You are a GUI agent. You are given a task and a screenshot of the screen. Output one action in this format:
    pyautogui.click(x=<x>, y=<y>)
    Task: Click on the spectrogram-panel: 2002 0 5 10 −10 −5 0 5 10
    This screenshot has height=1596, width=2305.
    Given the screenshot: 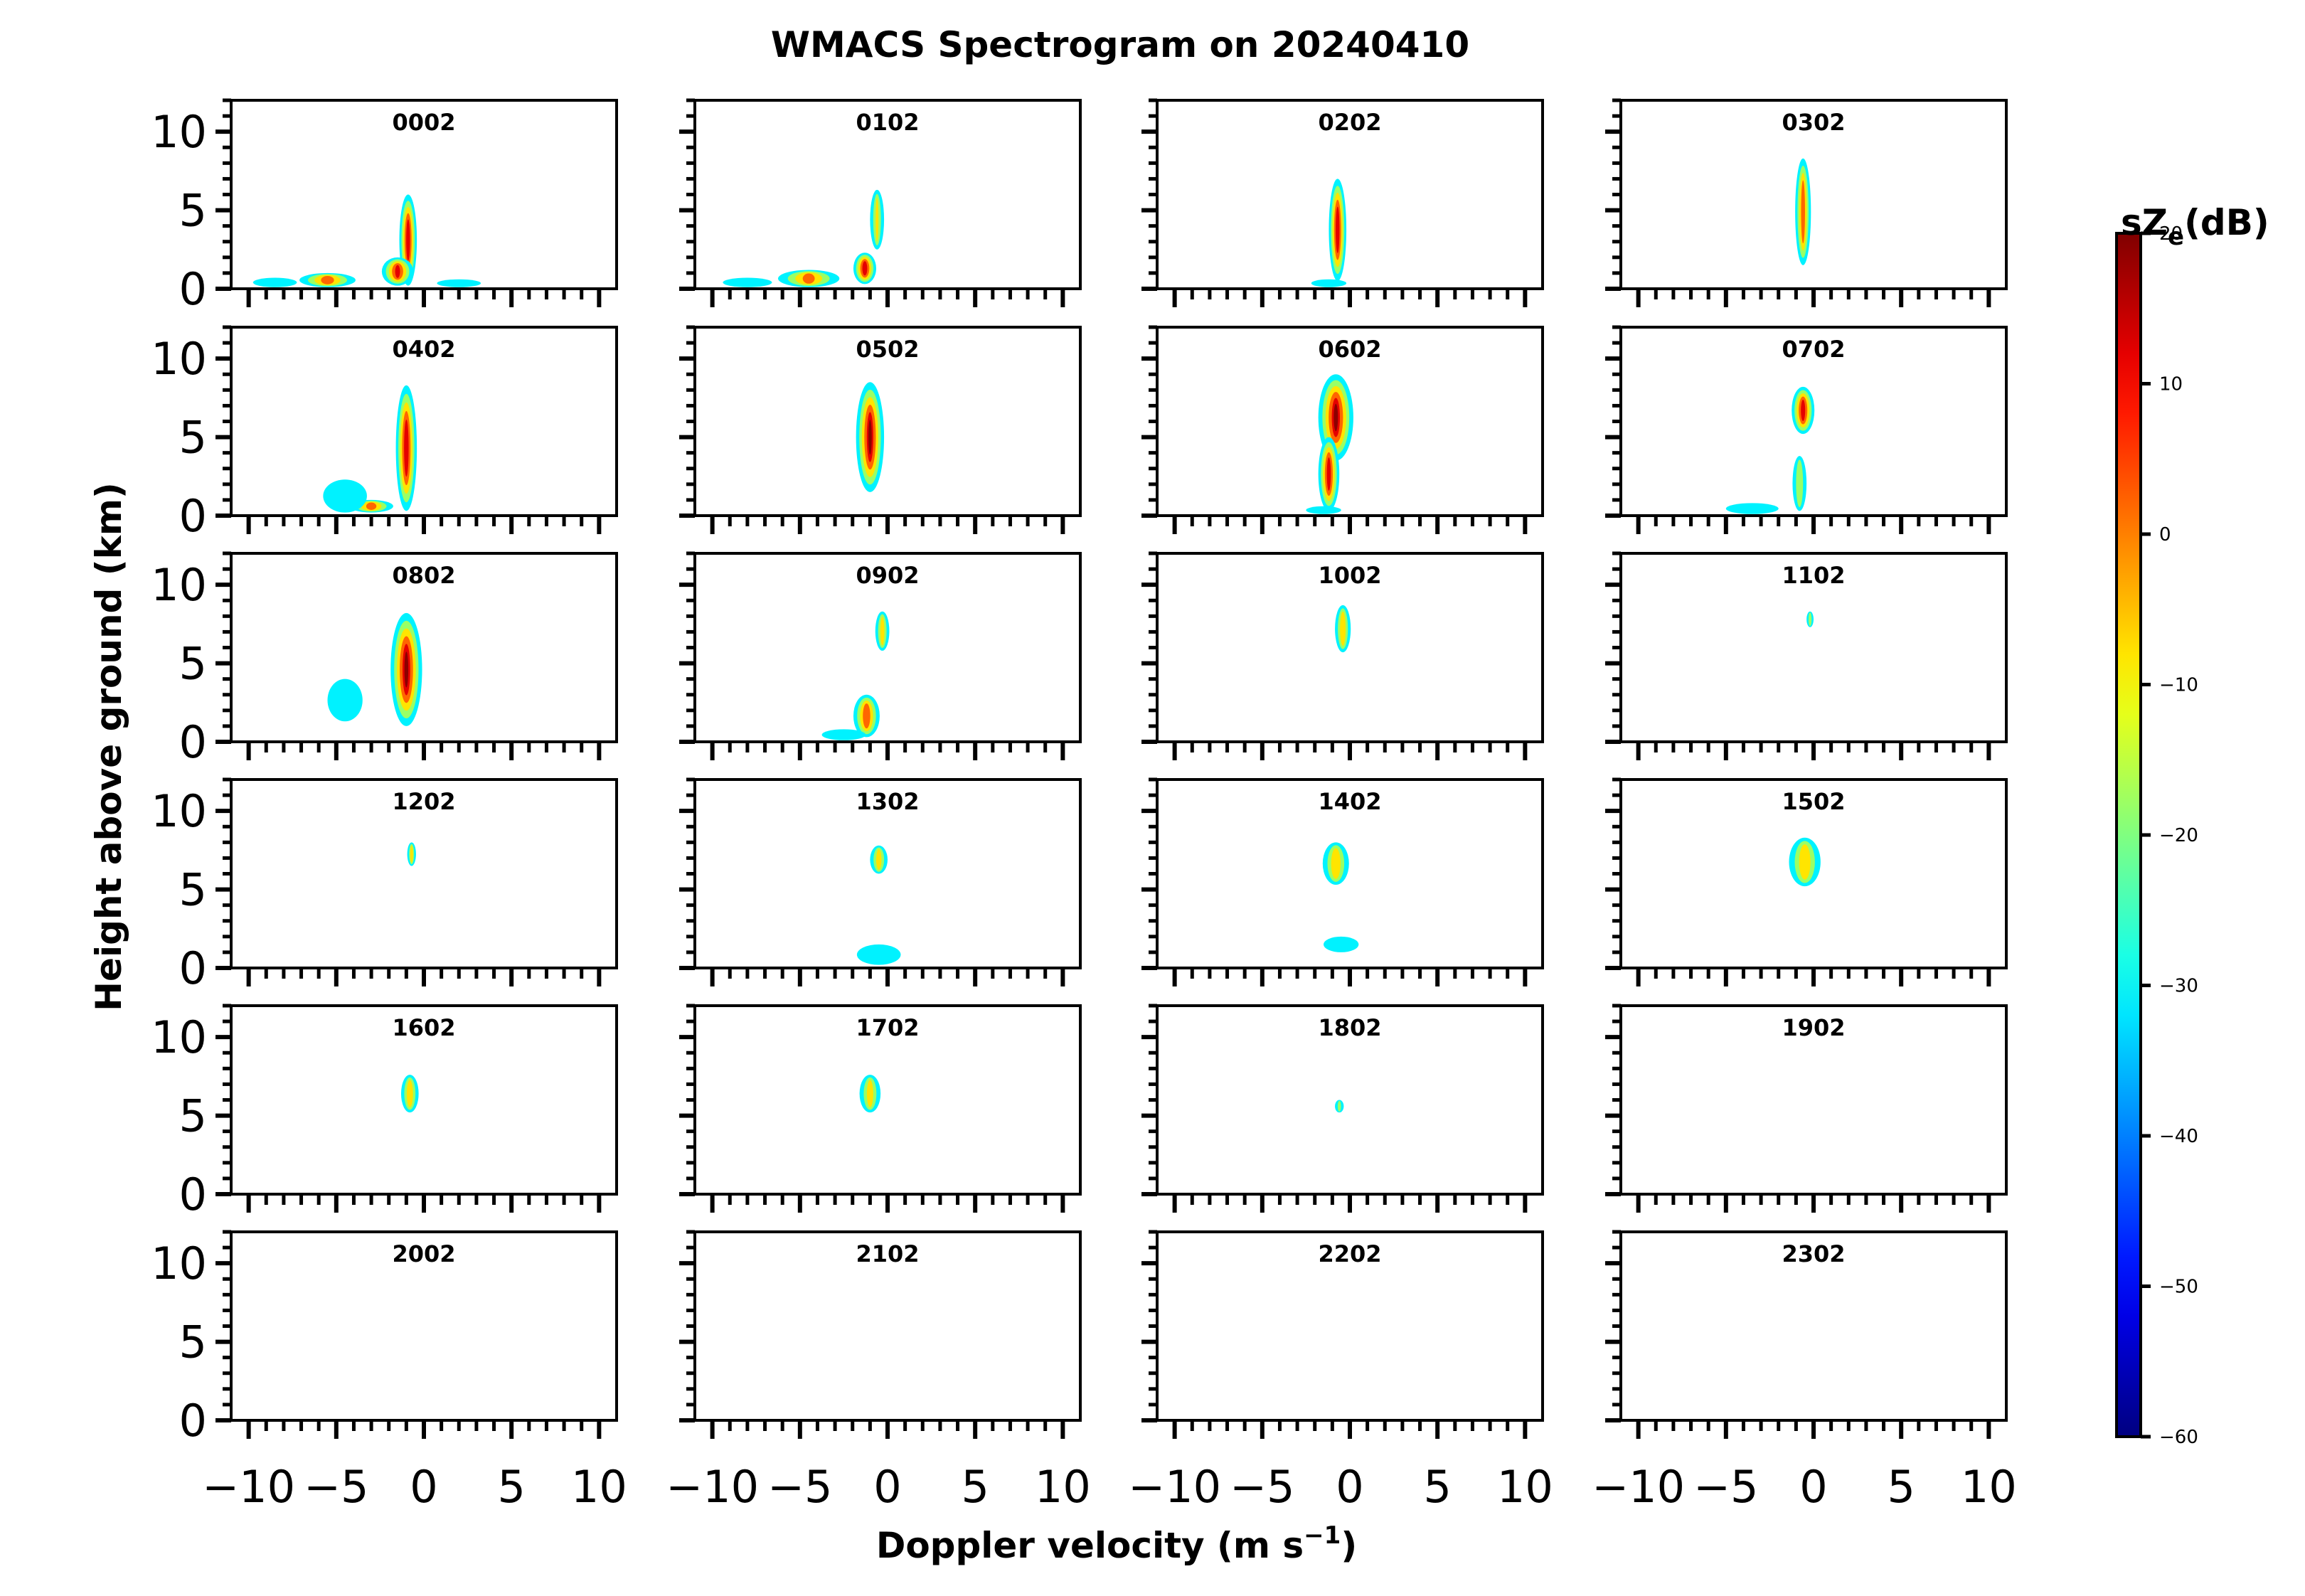 What is the action you would take?
    pyautogui.click(x=389, y=1371)
    